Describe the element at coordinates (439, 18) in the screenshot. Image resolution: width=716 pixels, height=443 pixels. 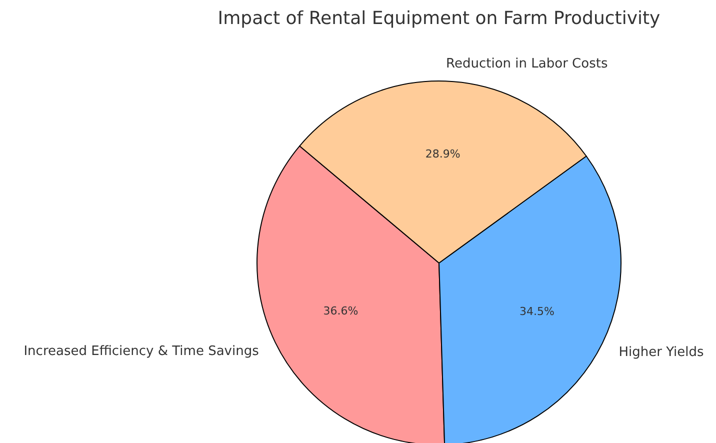
I see `chart-title: Impact of Rental Equipment on Farm Productivity` at that location.